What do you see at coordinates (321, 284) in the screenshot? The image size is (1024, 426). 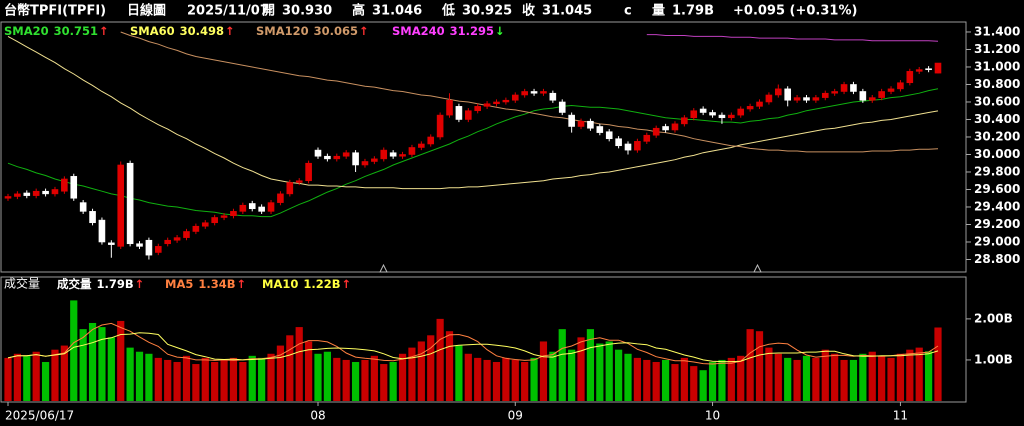 I see `legend-value: 1.22B` at bounding box center [321, 284].